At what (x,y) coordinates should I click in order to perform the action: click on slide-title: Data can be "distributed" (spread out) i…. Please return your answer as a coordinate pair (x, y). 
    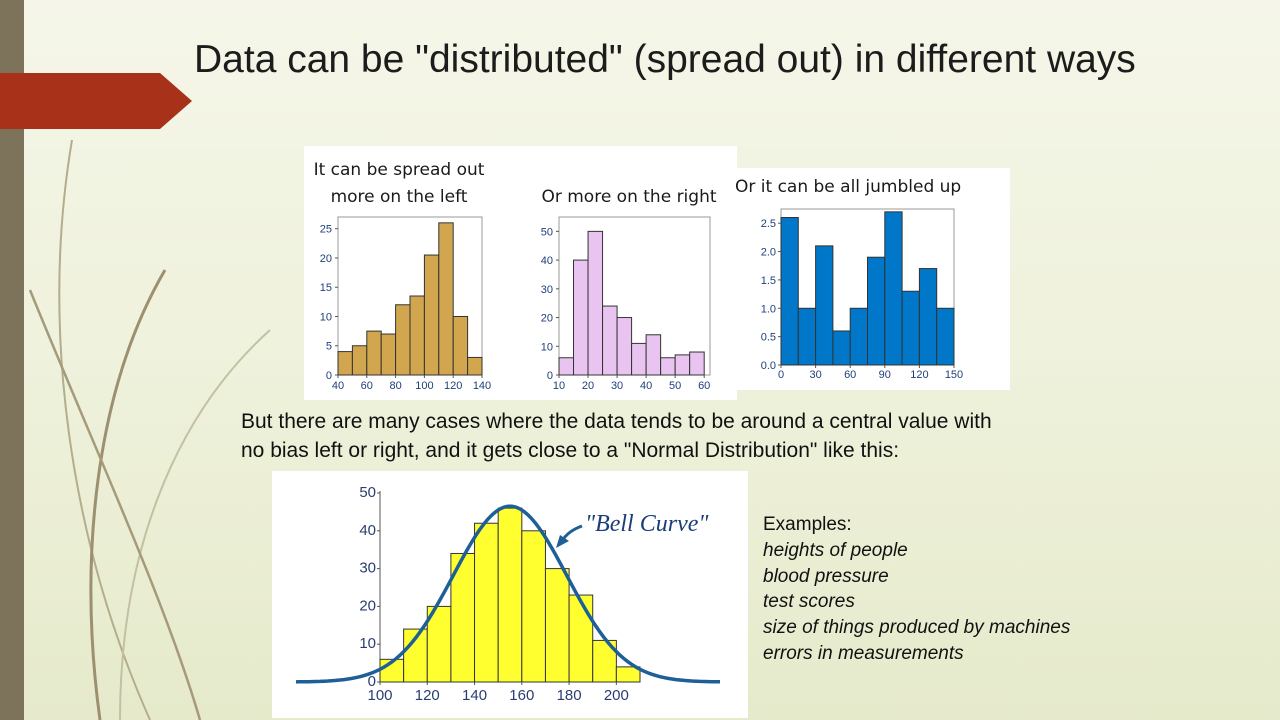
    Looking at the image, I should click on (665, 59).